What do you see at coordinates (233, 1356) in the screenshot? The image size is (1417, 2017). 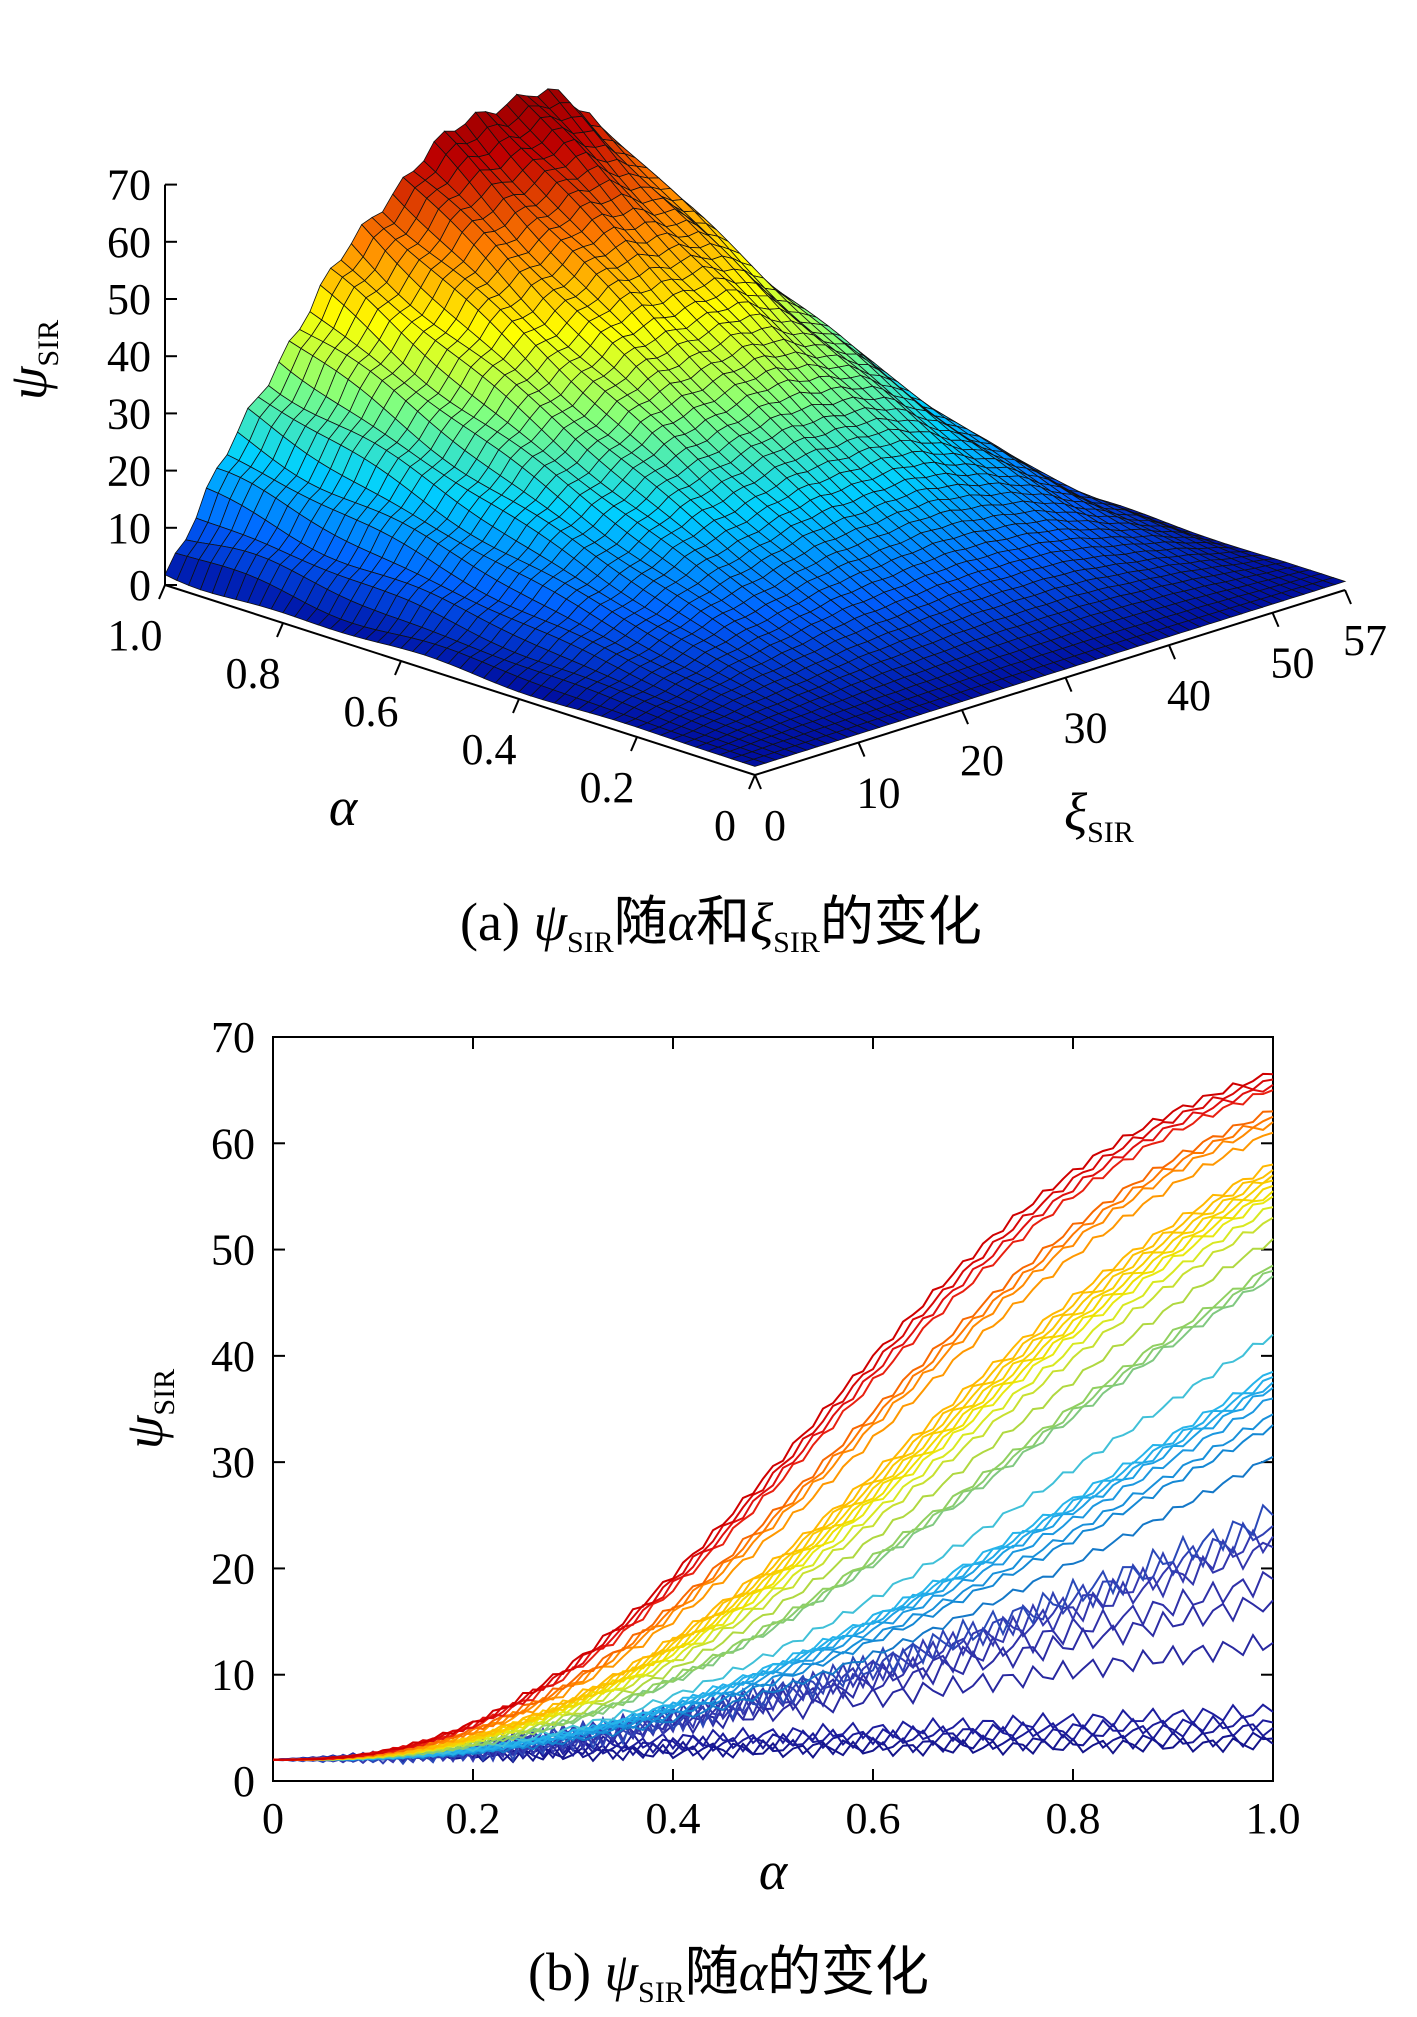 I see `y-tick-label: 40` at bounding box center [233, 1356].